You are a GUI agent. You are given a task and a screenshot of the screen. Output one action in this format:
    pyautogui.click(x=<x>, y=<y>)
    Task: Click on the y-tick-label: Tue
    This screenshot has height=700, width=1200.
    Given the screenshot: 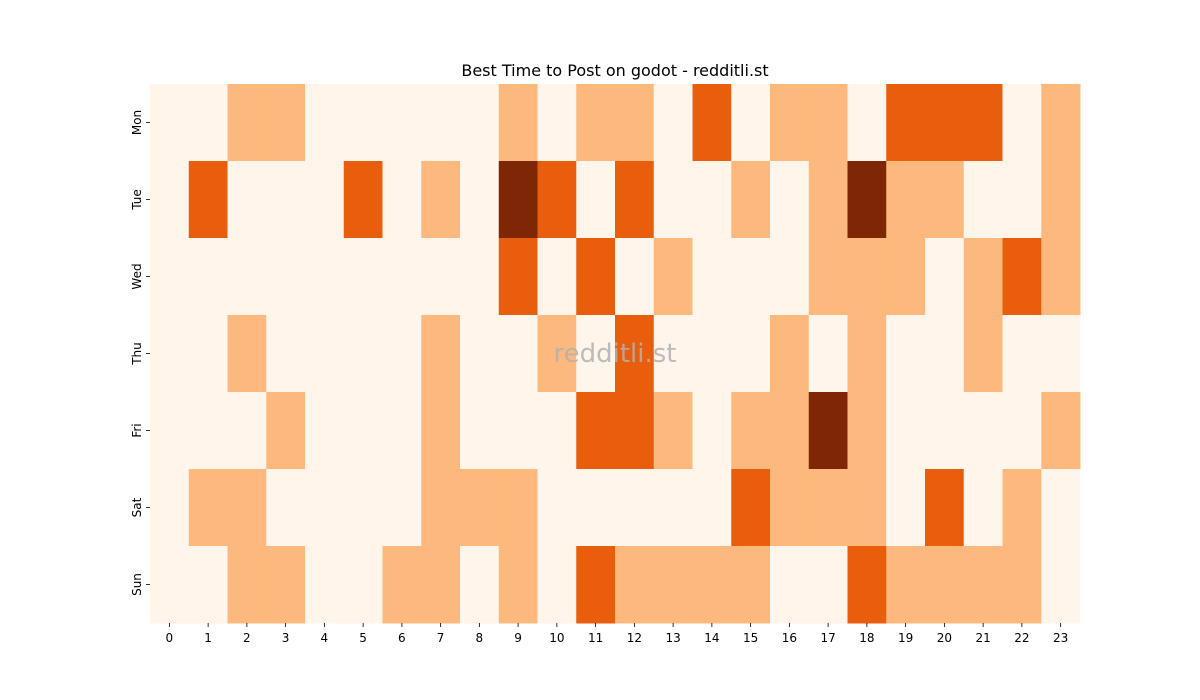 What is the action you would take?
    pyautogui.click(x=137, y=200)
    